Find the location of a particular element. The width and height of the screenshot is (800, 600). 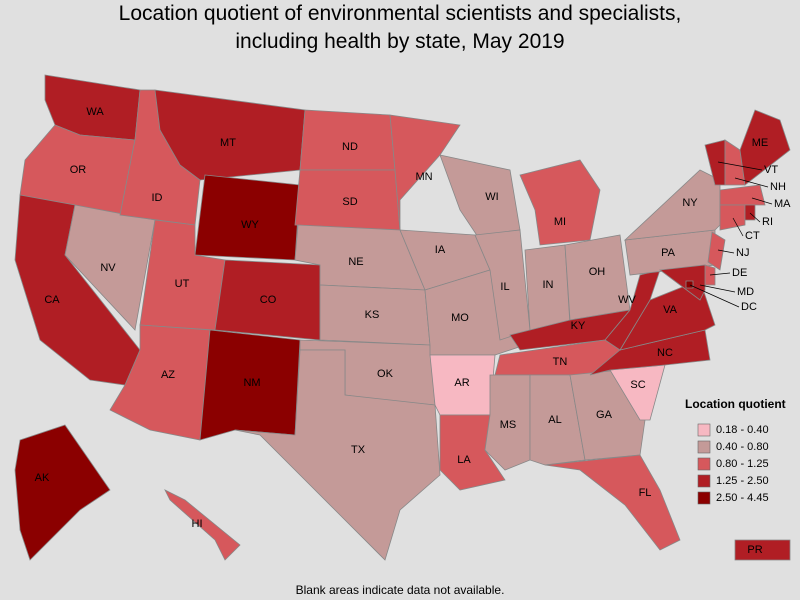

state-label: RI is located at coordinates (767, 222).